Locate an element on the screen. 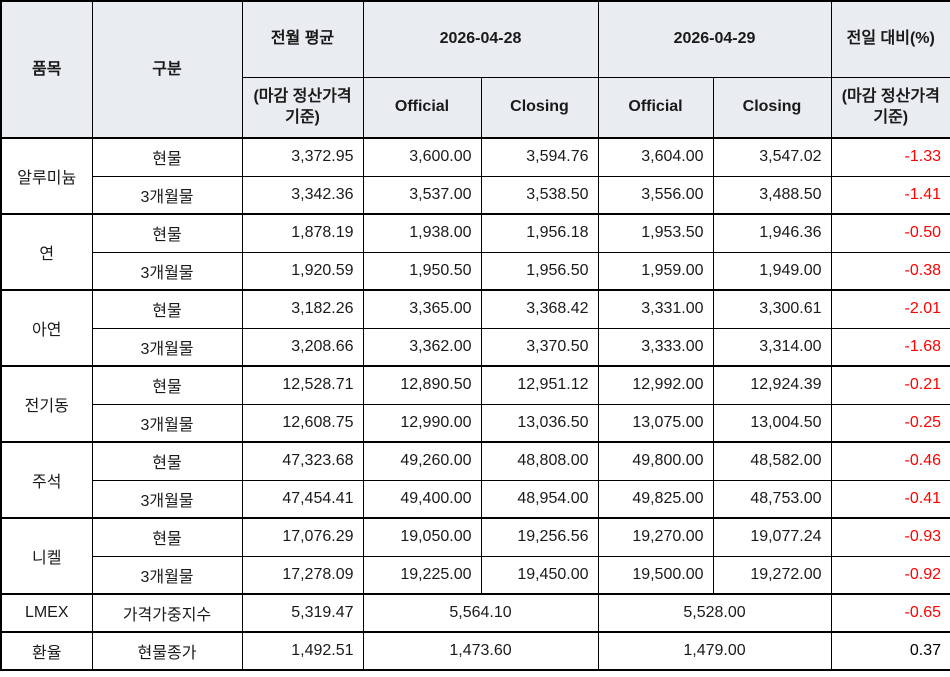 The height and width of the screenshot is (677, 950). change-cell: -0.65 is located at coordinates (890, 613).